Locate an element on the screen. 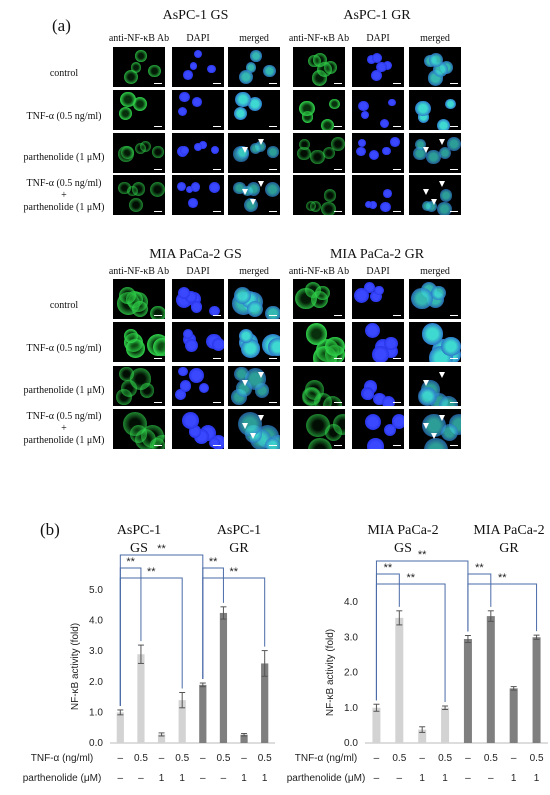  y-tick-label: 3.0 is located at coordinates (96, 651).